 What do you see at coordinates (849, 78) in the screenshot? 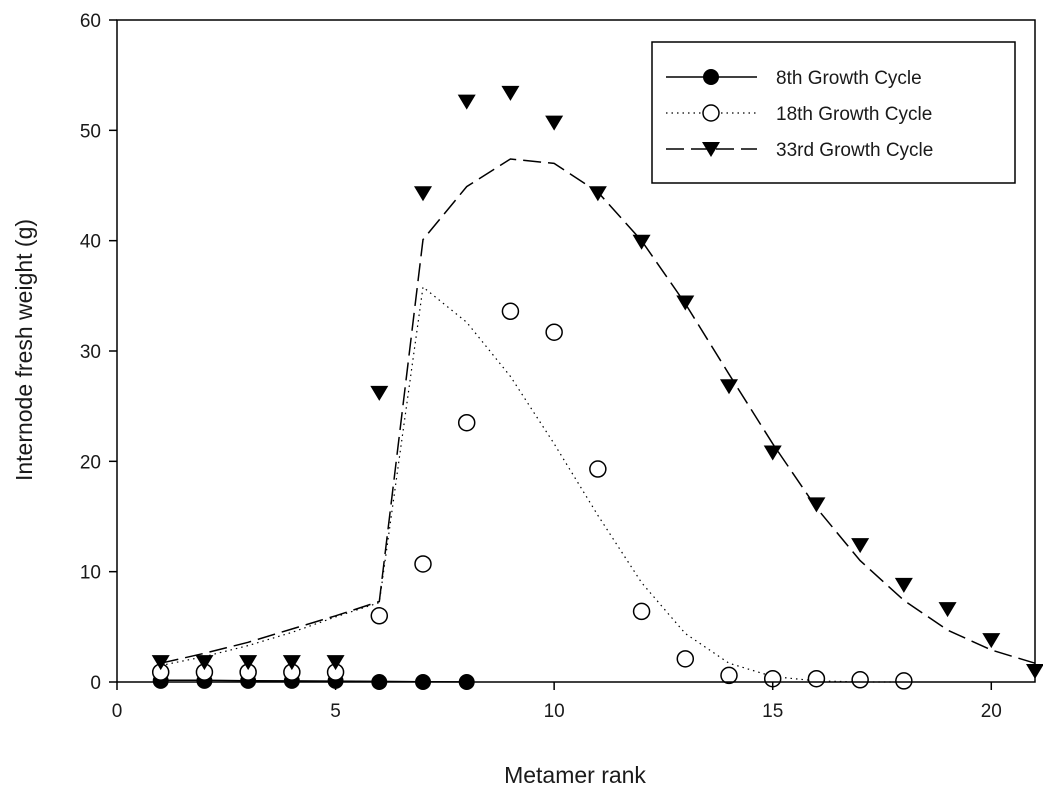
I see `legend-label-8th-growth-cycle: 8th Growth Cycle` at bounding box center [849, 78].